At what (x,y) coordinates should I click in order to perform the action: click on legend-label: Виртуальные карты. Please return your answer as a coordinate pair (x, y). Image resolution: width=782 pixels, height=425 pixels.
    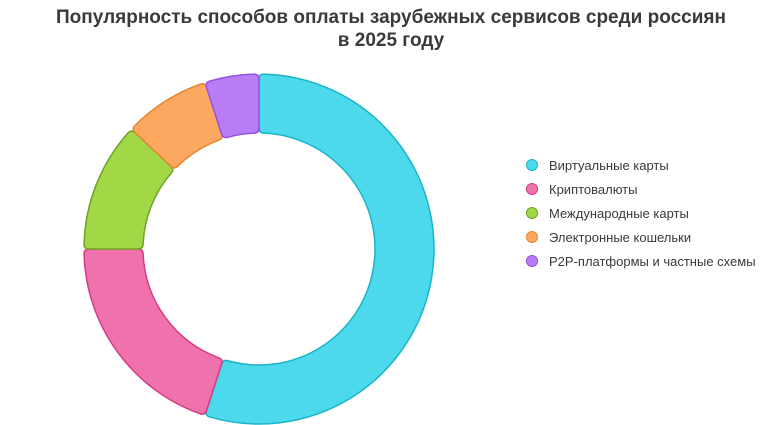
    Looking at the image, I should click on (609, 165).